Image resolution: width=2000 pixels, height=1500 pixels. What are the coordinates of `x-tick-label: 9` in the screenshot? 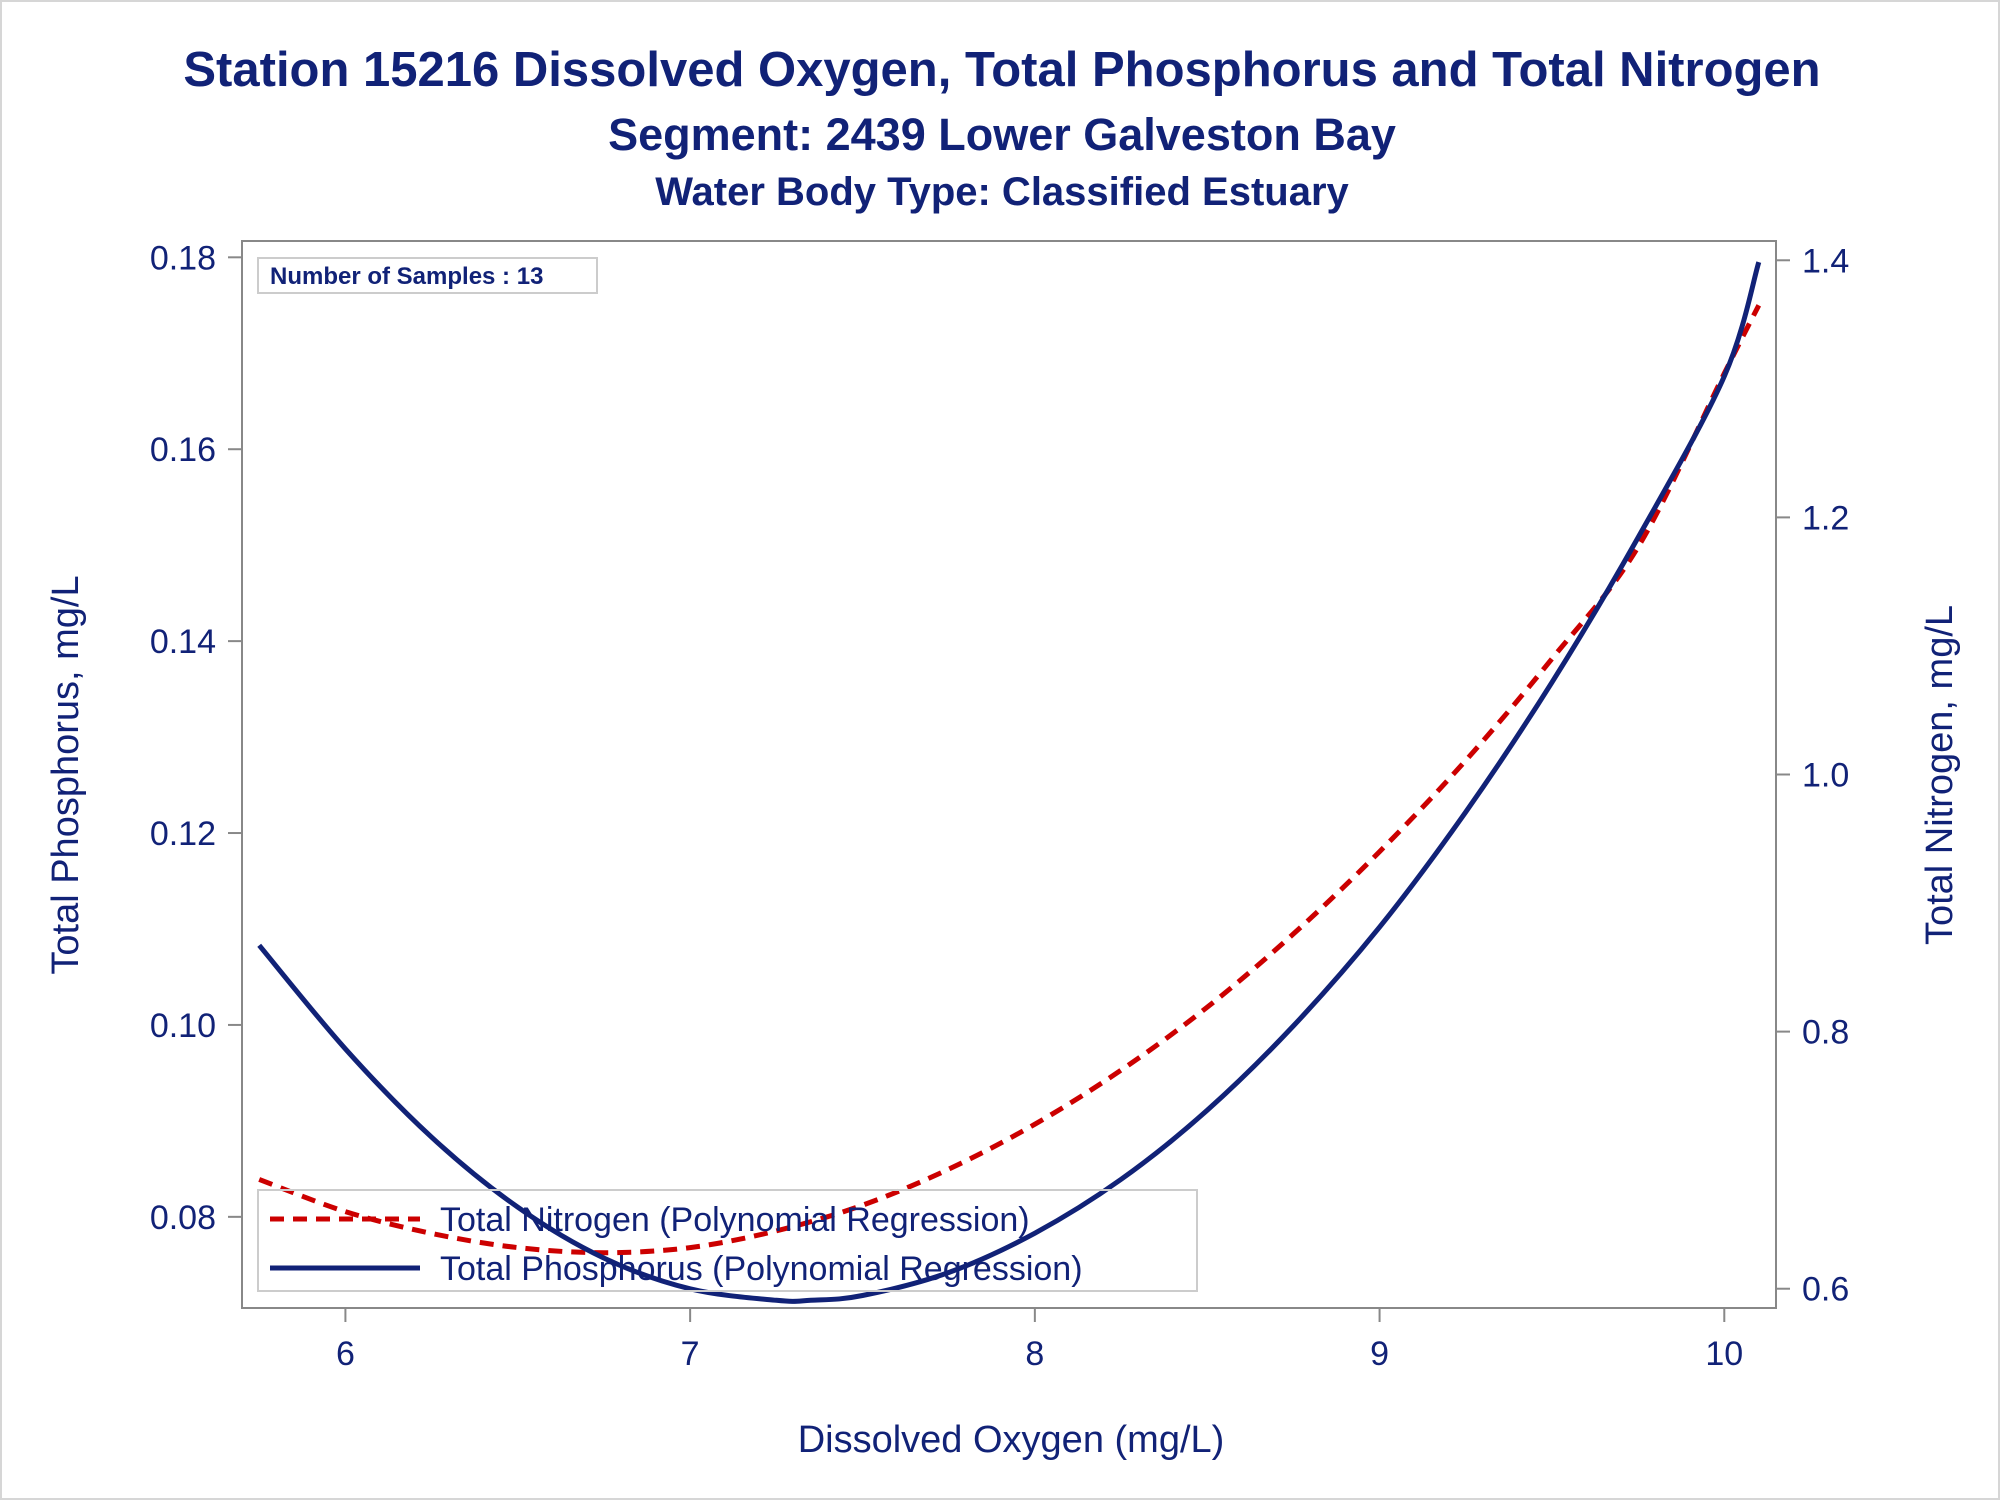 It's located at (1379, 1354).